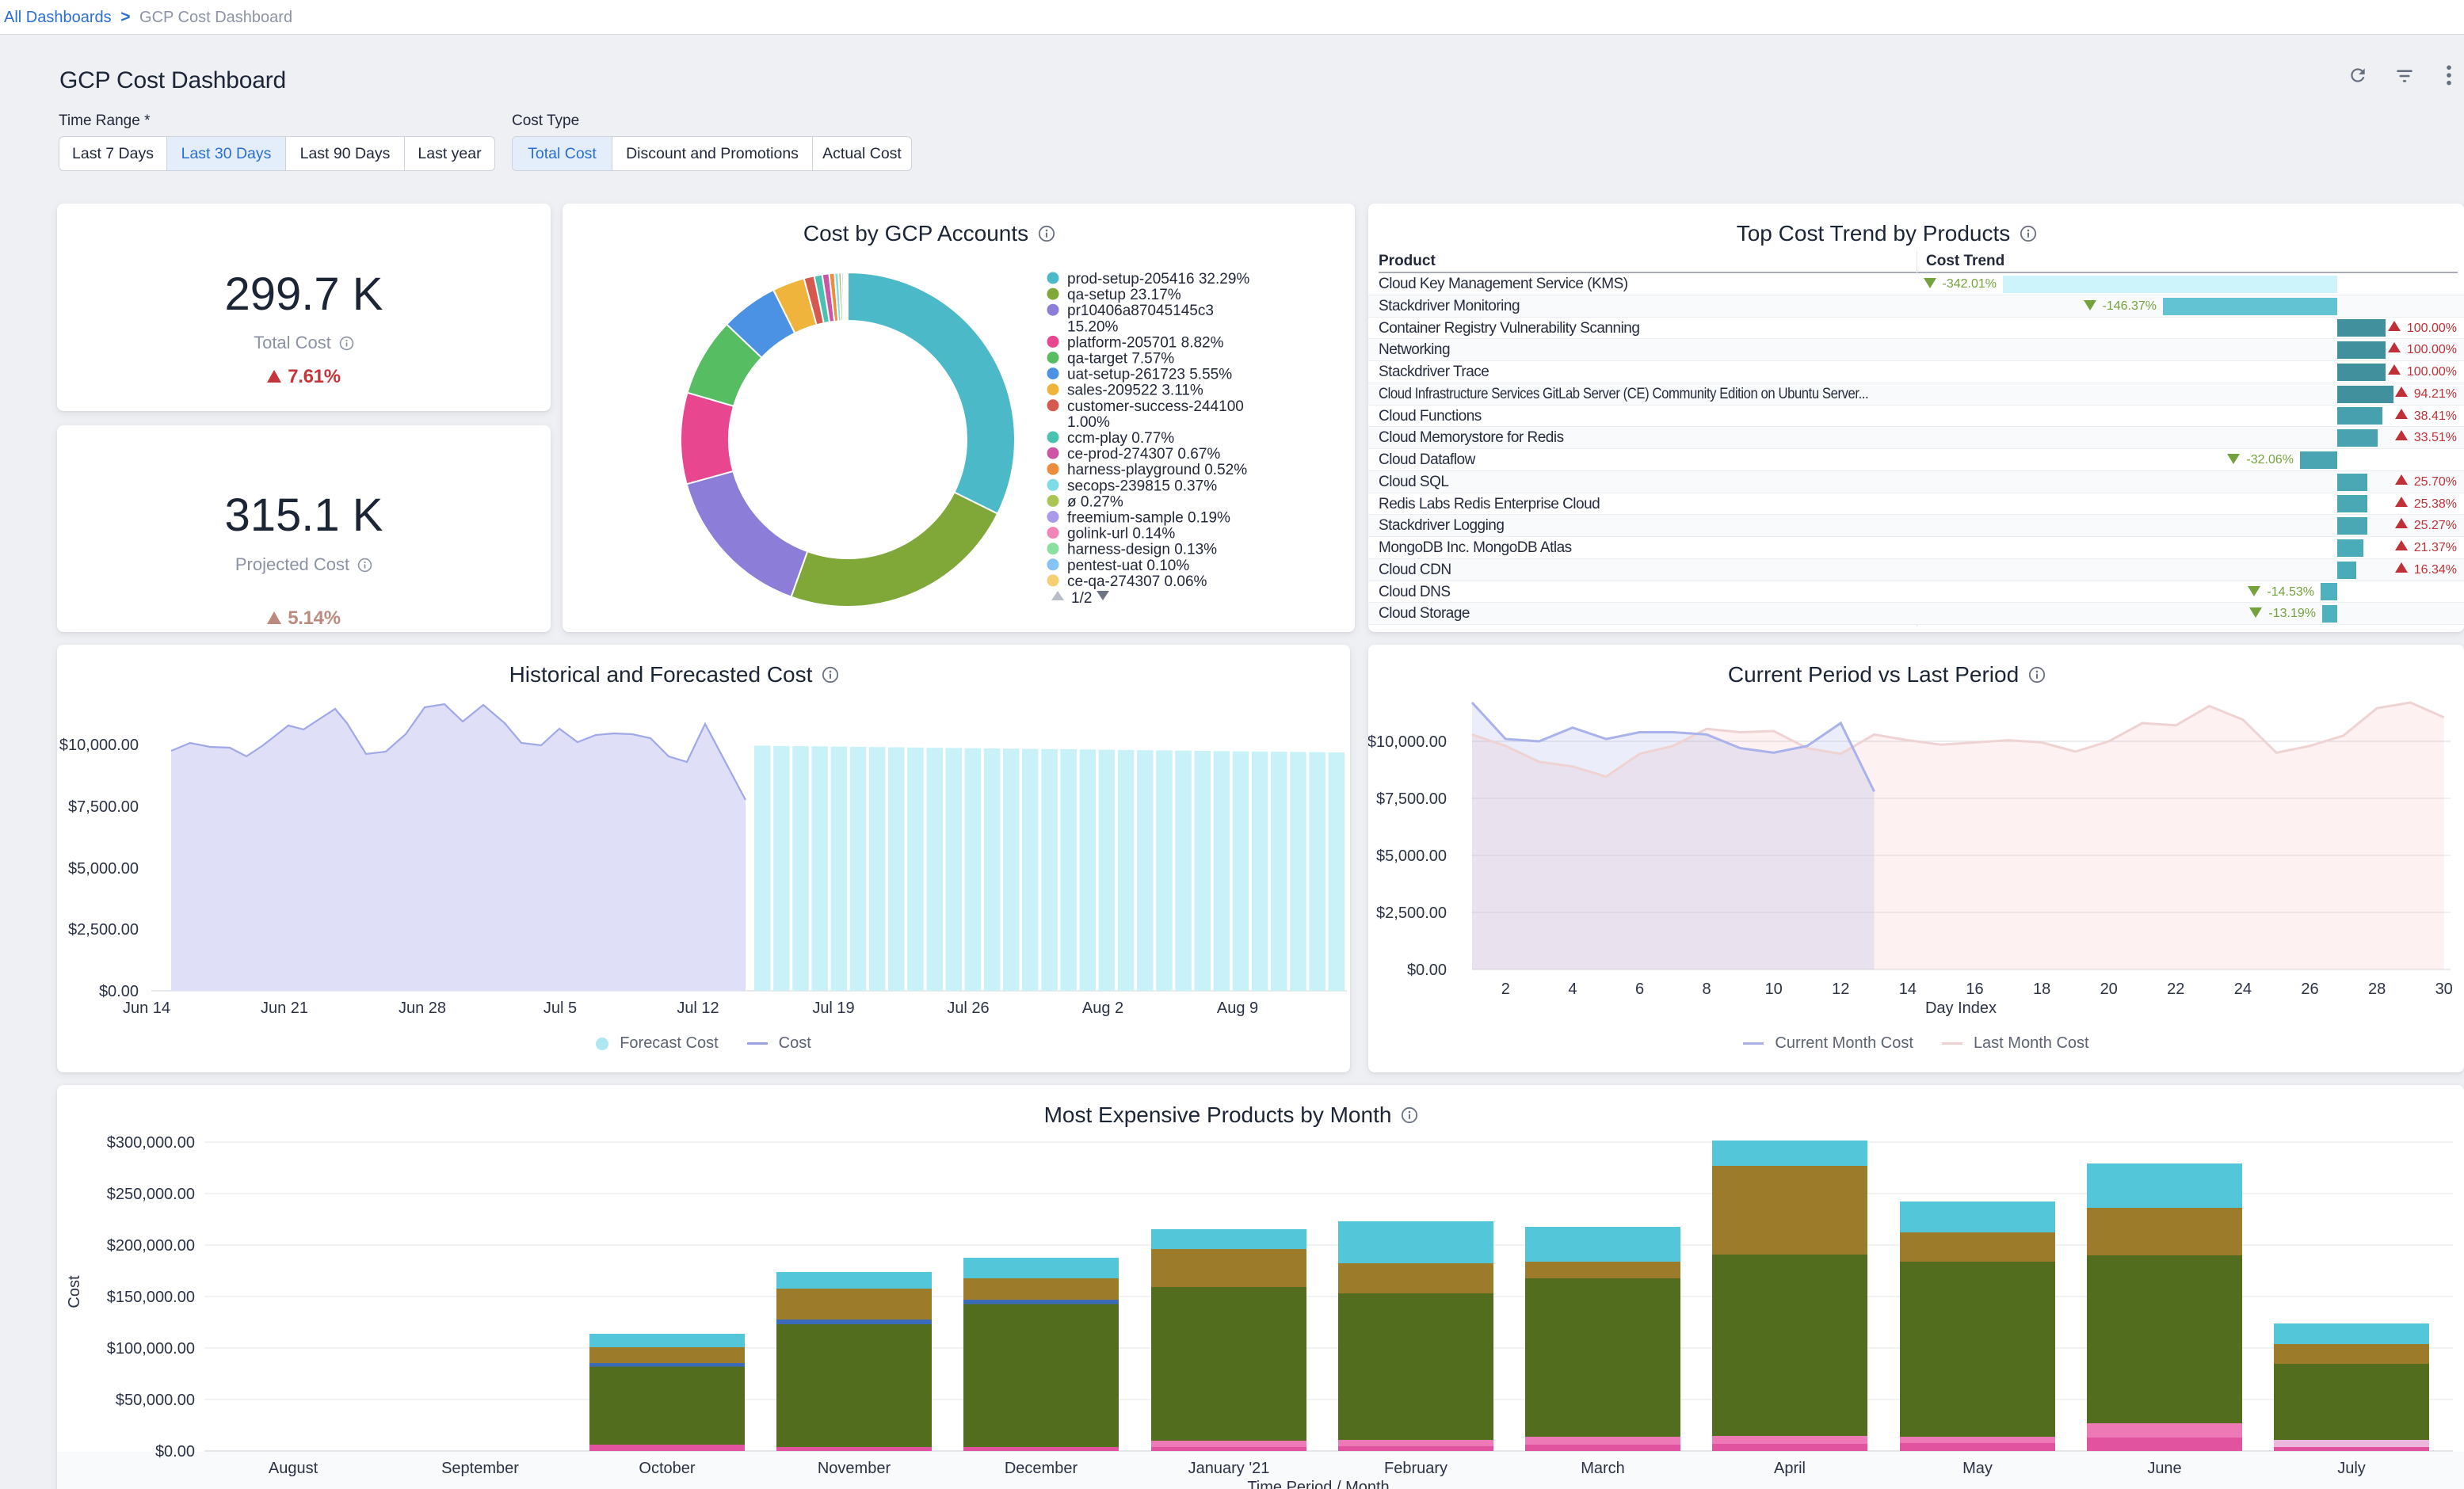 This screenshot has width=2464, height=1489. What do you see at coordinates (2164, 1469) in the screenshot?
I see `svg-text: June` at bounding box center [2164, 1469].